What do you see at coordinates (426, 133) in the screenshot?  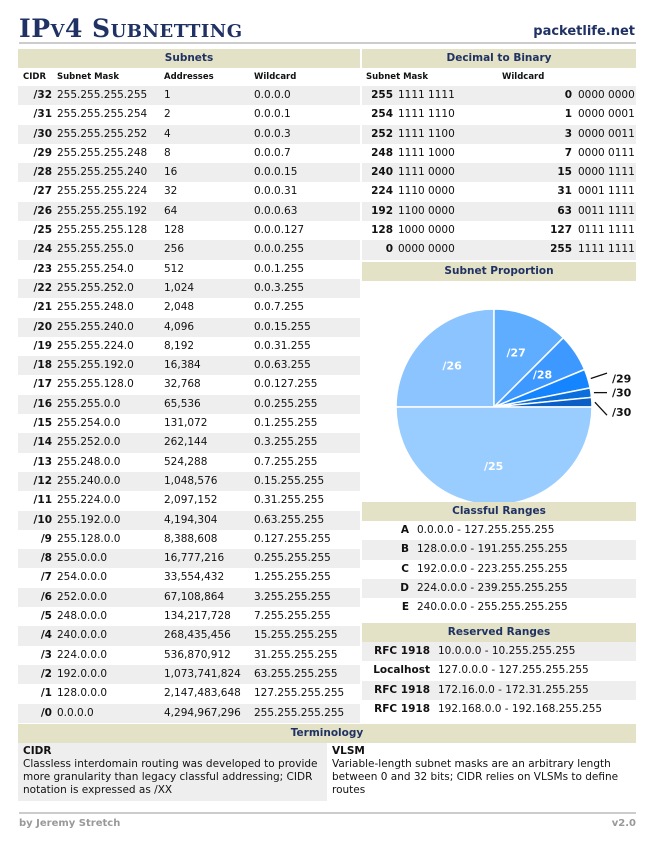 I see `mask-binary: 1111 1100` at bounding box center [426, 133].